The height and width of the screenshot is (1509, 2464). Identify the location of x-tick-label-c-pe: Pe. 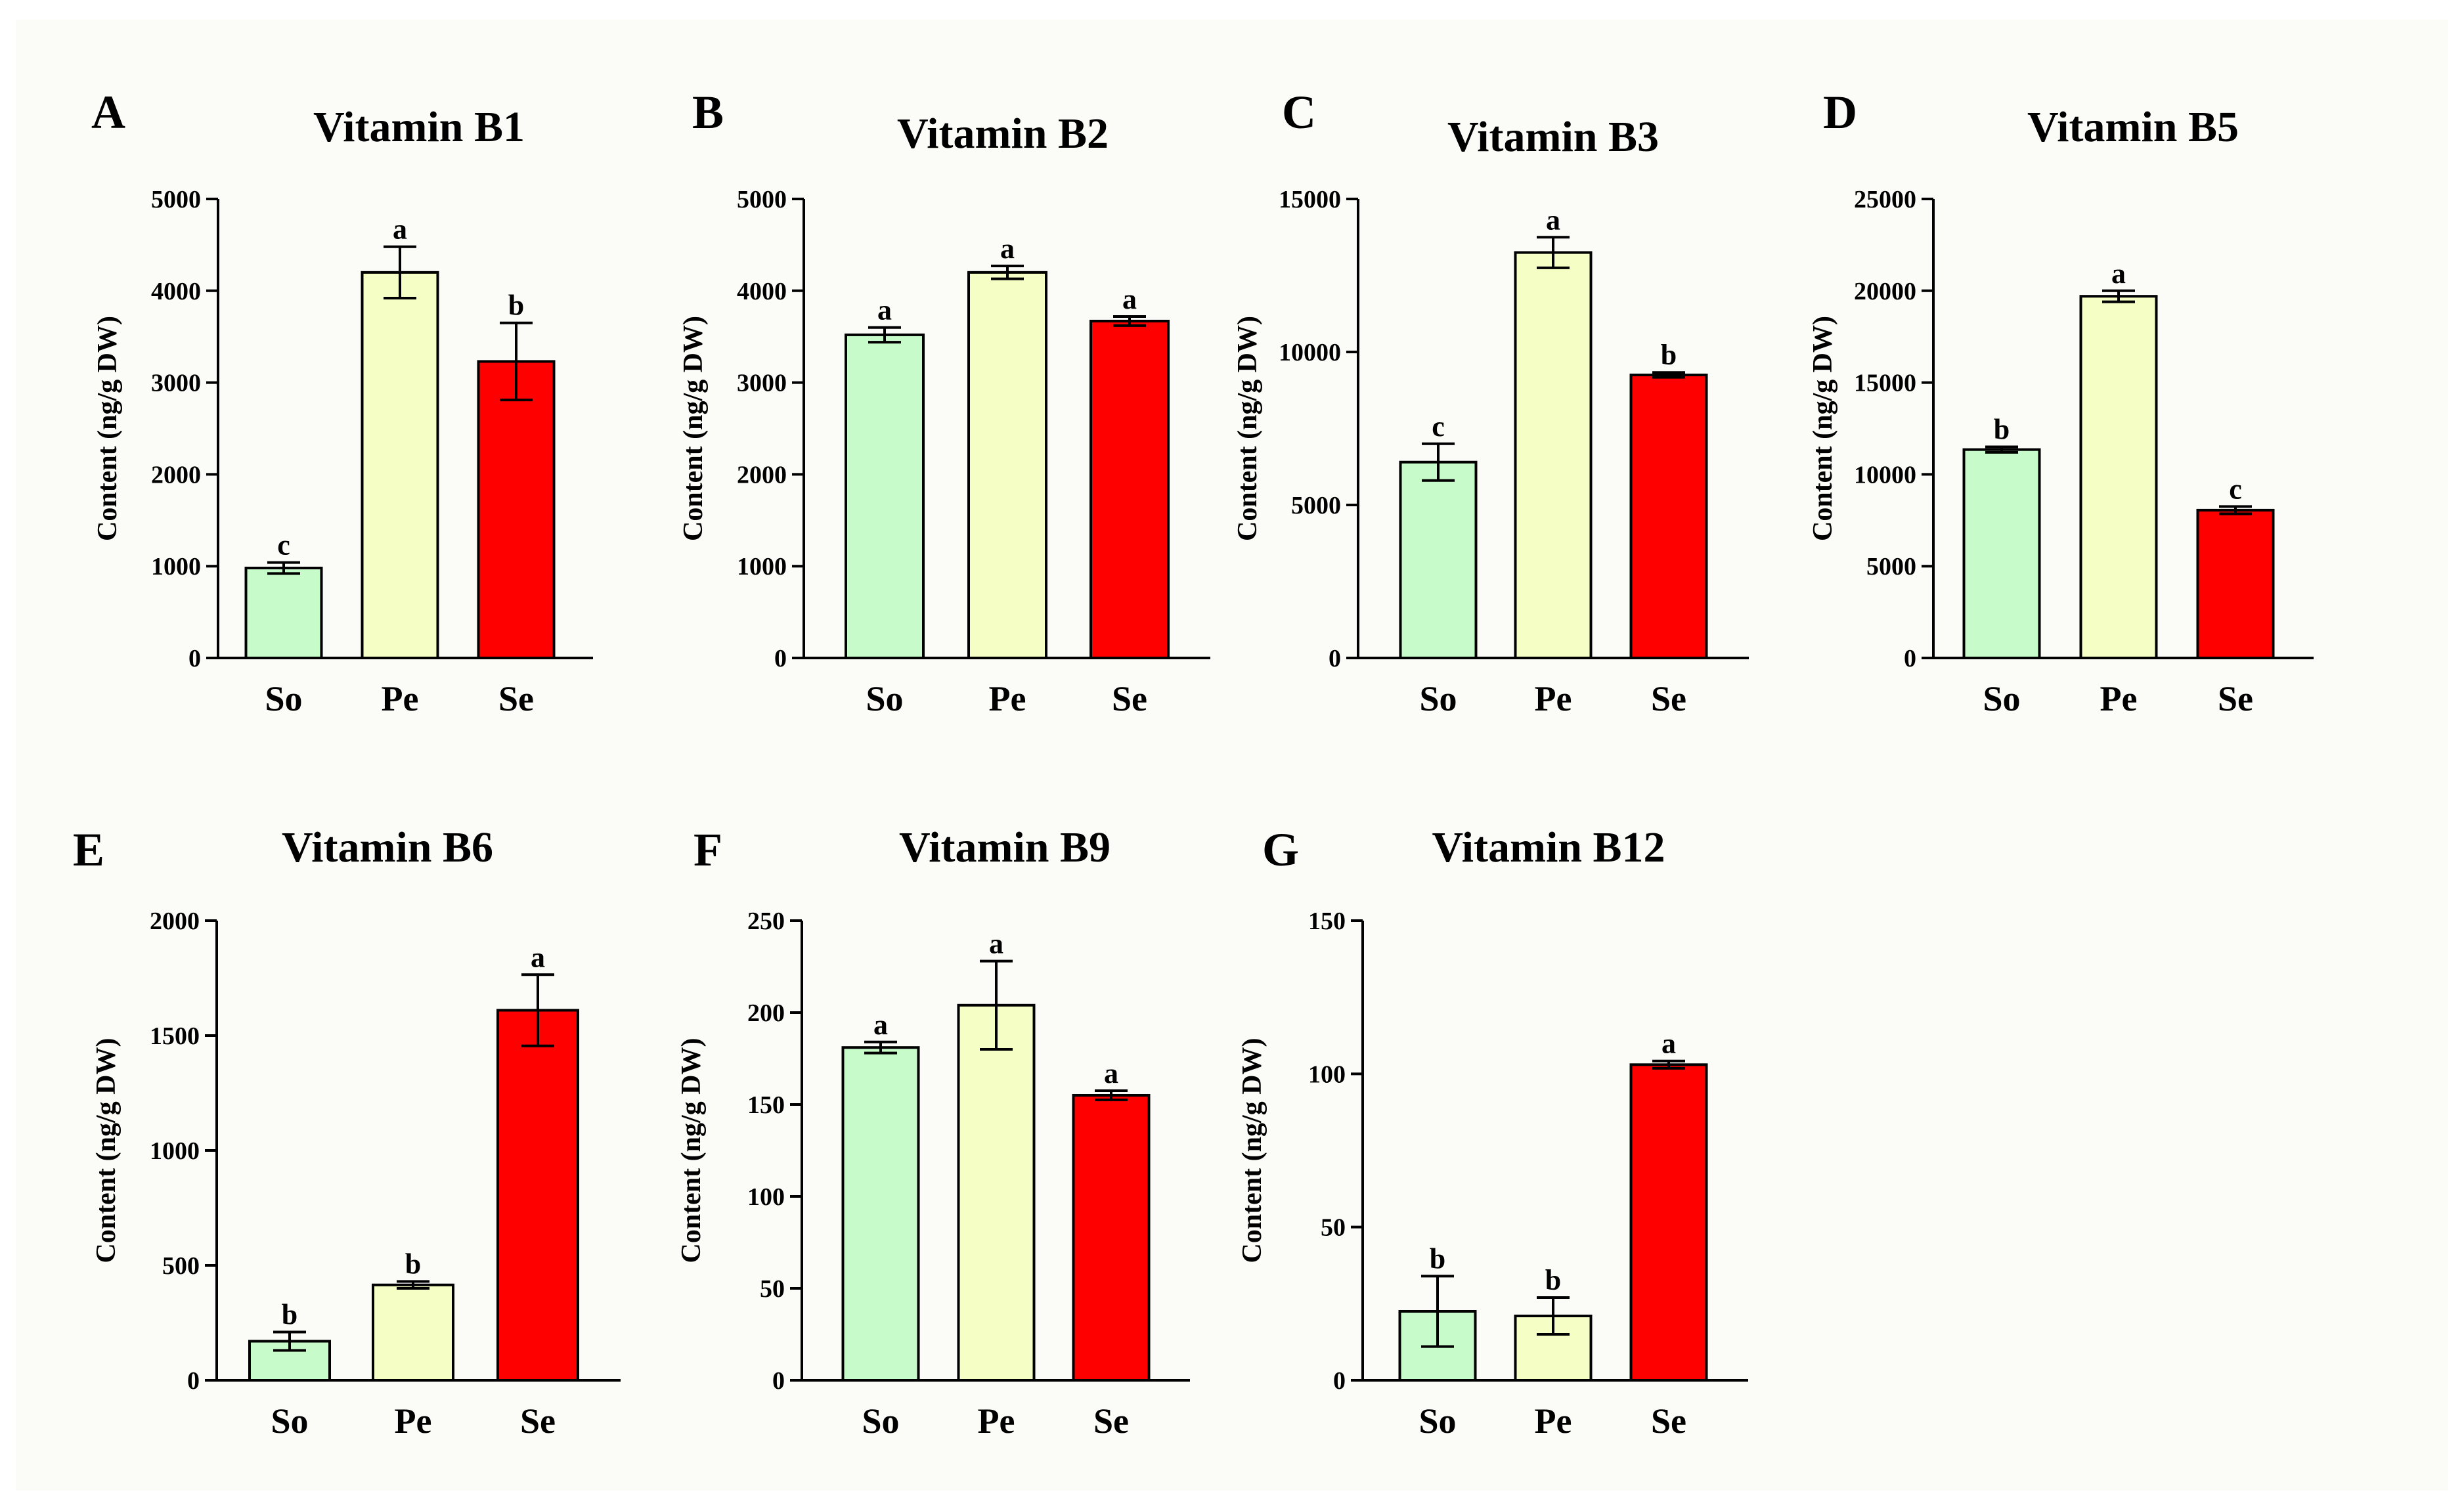
(1553, 698).